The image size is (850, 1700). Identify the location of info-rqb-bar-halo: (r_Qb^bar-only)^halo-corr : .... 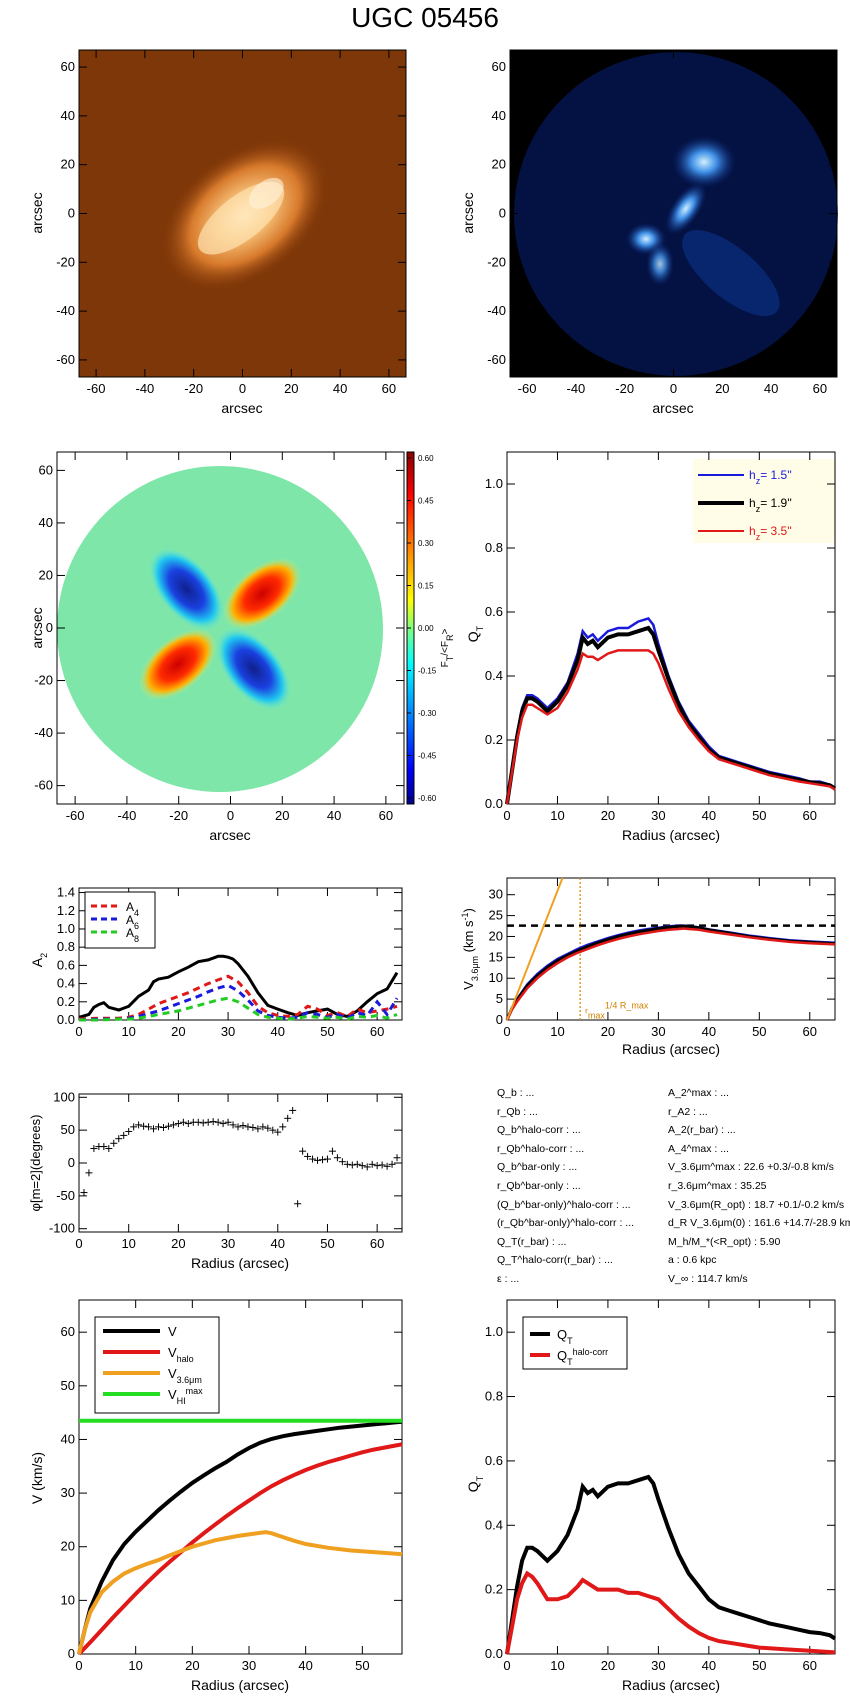
(566, 1223).